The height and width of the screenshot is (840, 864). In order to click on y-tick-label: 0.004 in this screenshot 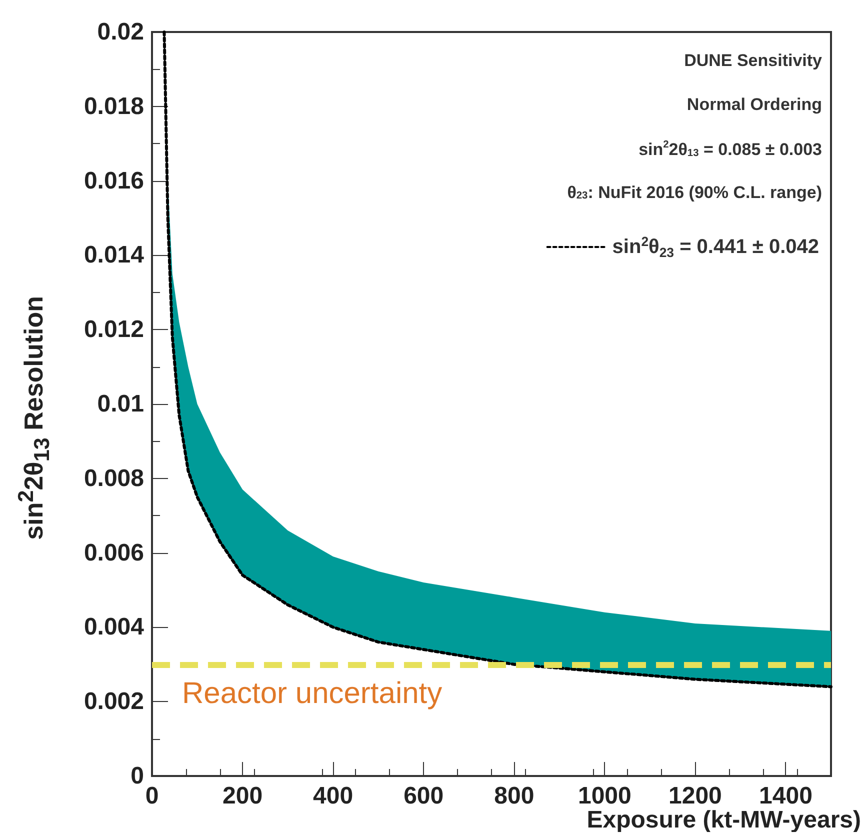, I will do `click(114, 627)`.